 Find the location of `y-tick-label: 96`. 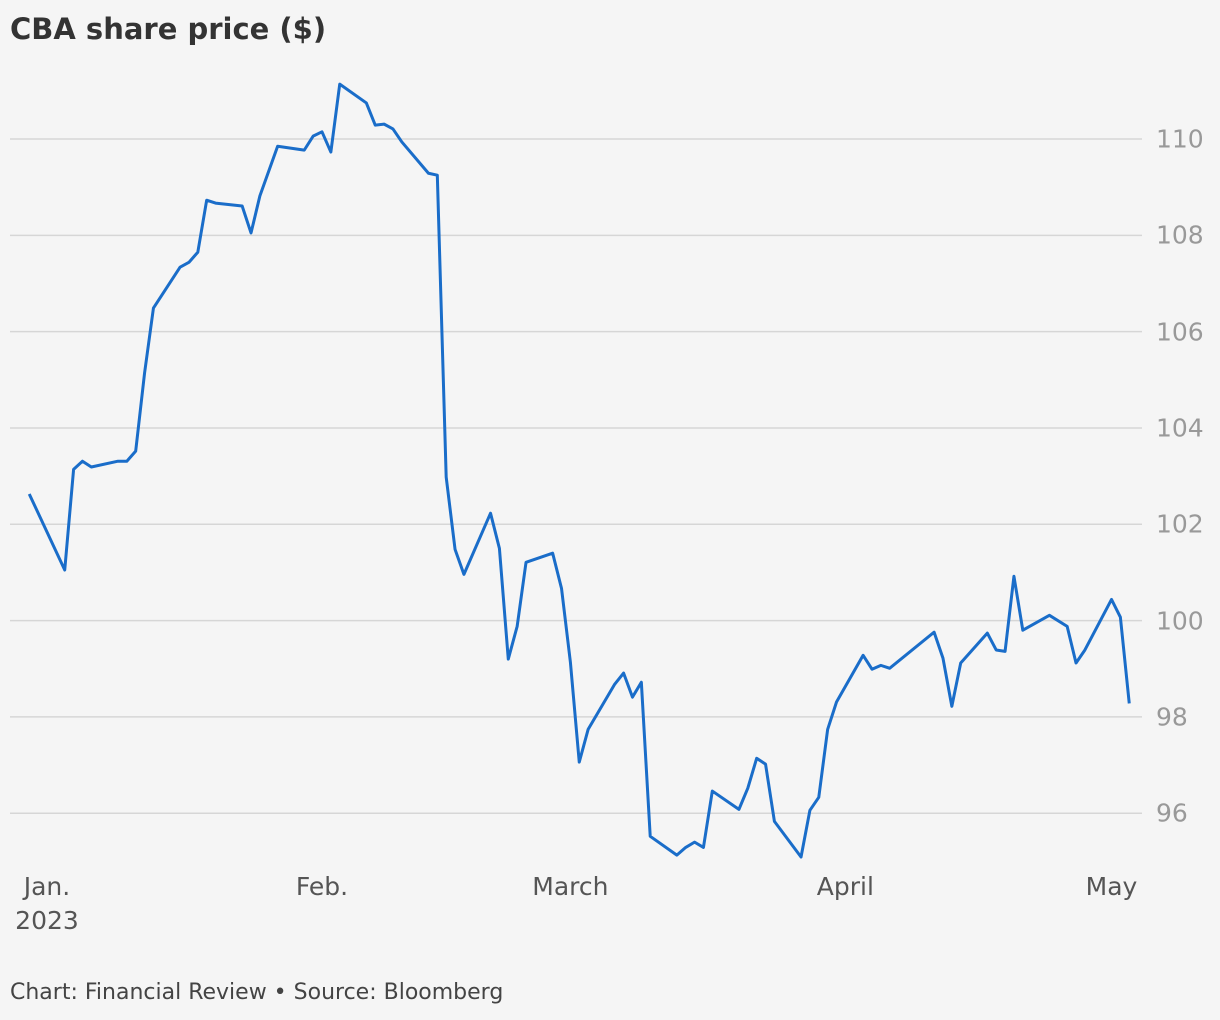

y-tick-label: 96 is located at coordinates (1172, 813).